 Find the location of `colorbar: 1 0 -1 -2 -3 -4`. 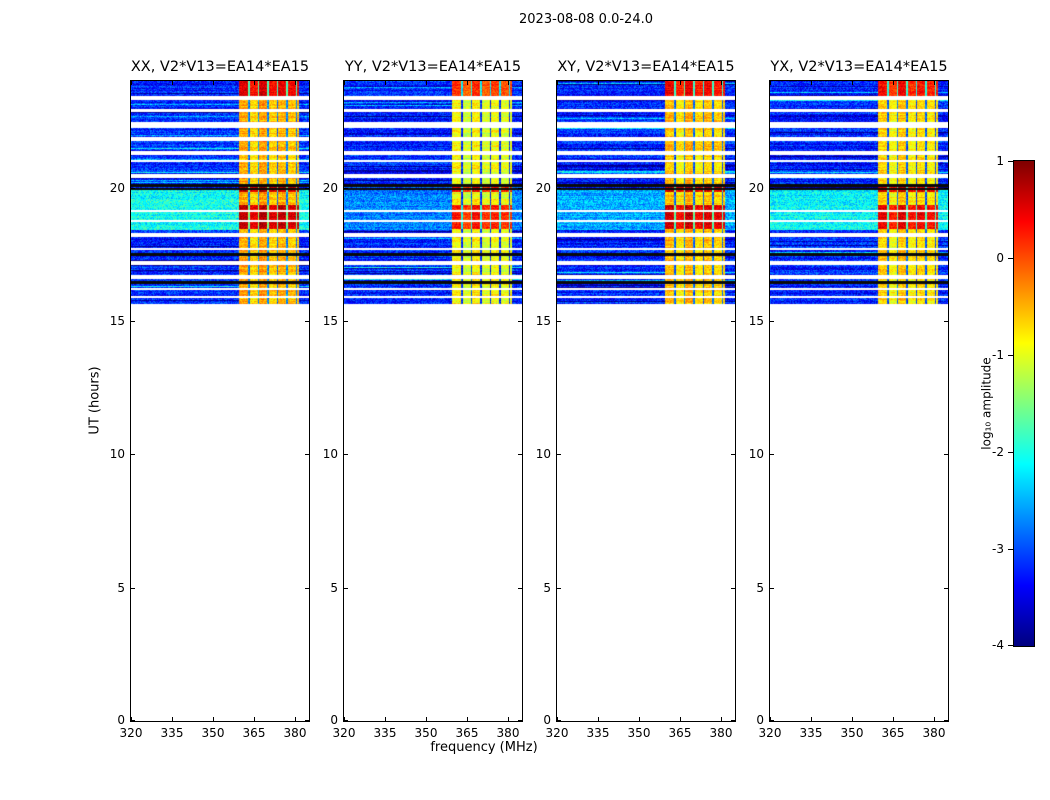

colorbar: 1 0 -1 -2 -3 -4 is located at coordinates (1013, 403).